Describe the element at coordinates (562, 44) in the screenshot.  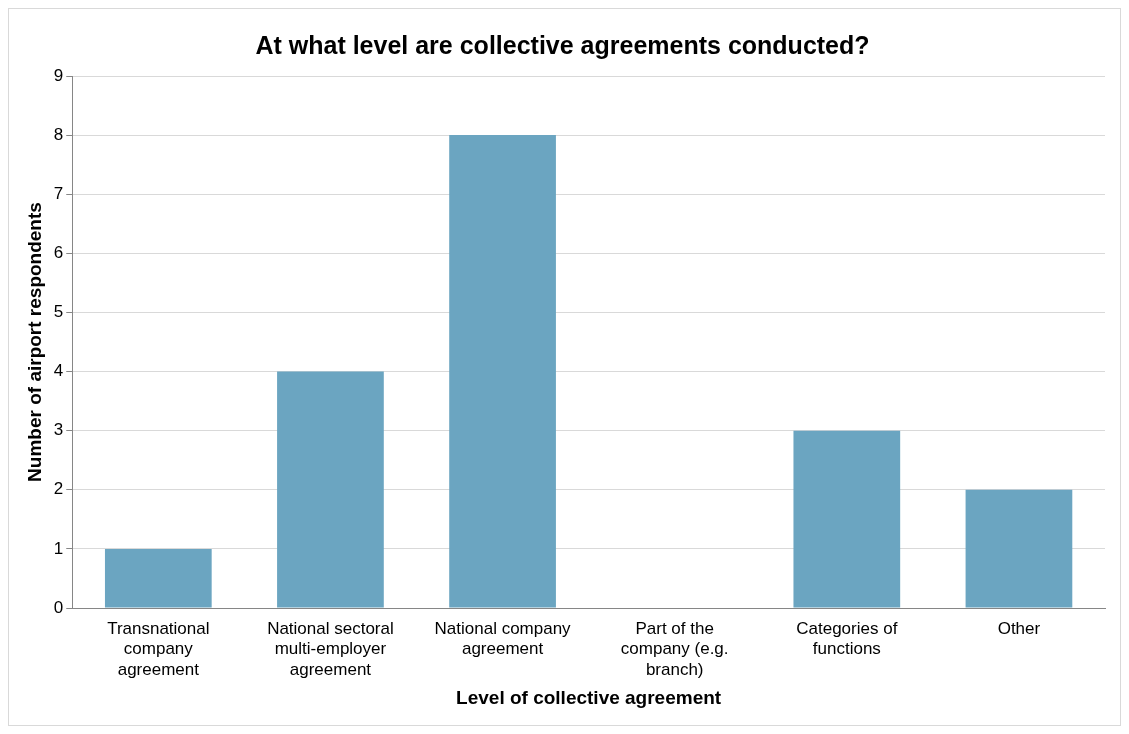
I see `chart-title: At what level are collective agreements conducted?` at that location.